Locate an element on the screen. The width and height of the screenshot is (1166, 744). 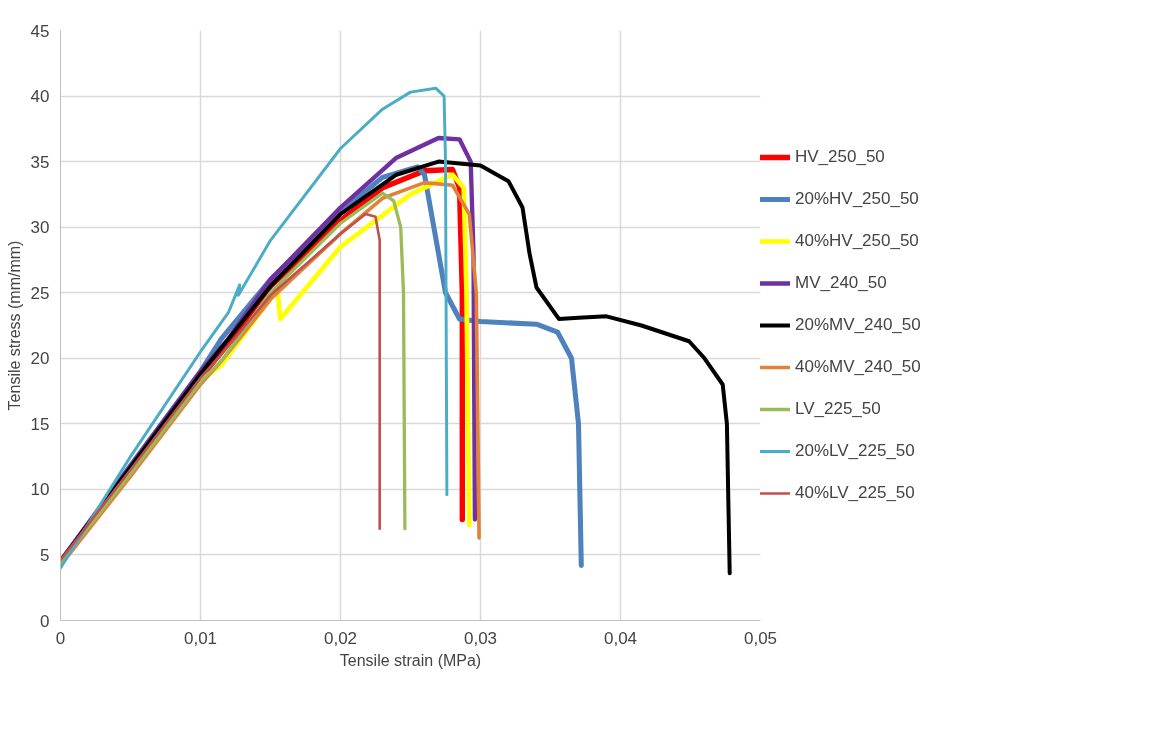
y-tick-label: 35 is located at coordinates (40, 162).